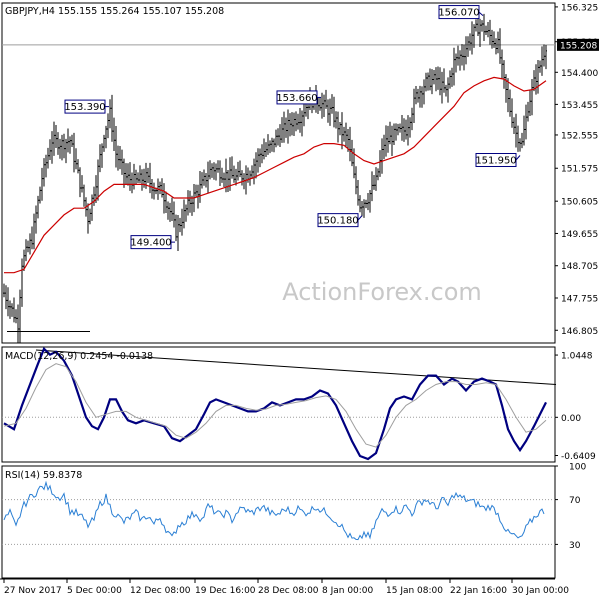 The height and width of the screenshot is (600, 600). I want to click on x-axis-label: 12 Dec 08:00, so click(160, 591).